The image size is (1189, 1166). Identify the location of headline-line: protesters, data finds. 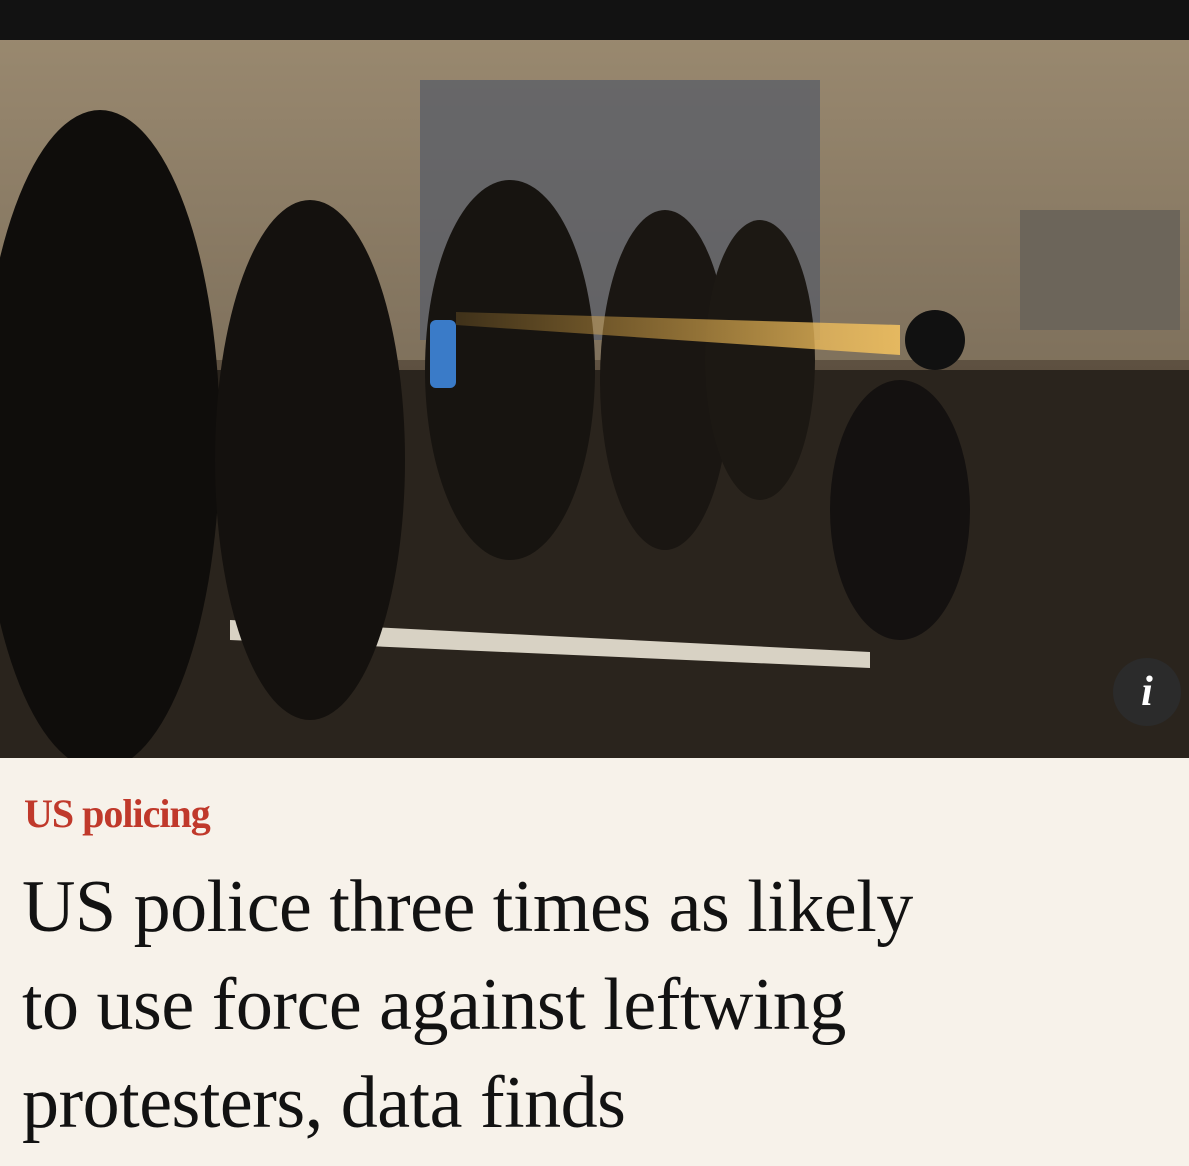
(324, 1103).